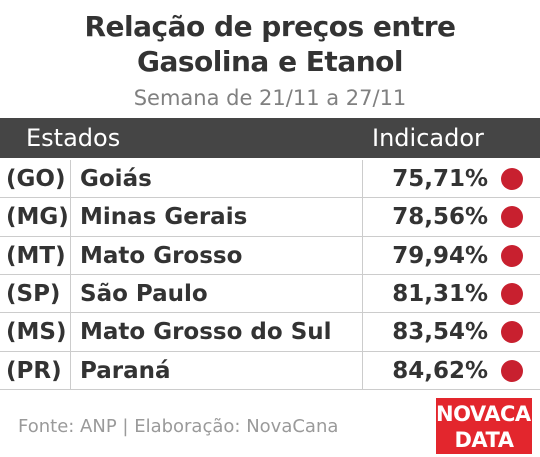  What do you see at coordinates (484, 440) in the screenshot?
I see `logo-text: DATA` at bounding box center [484, 440].